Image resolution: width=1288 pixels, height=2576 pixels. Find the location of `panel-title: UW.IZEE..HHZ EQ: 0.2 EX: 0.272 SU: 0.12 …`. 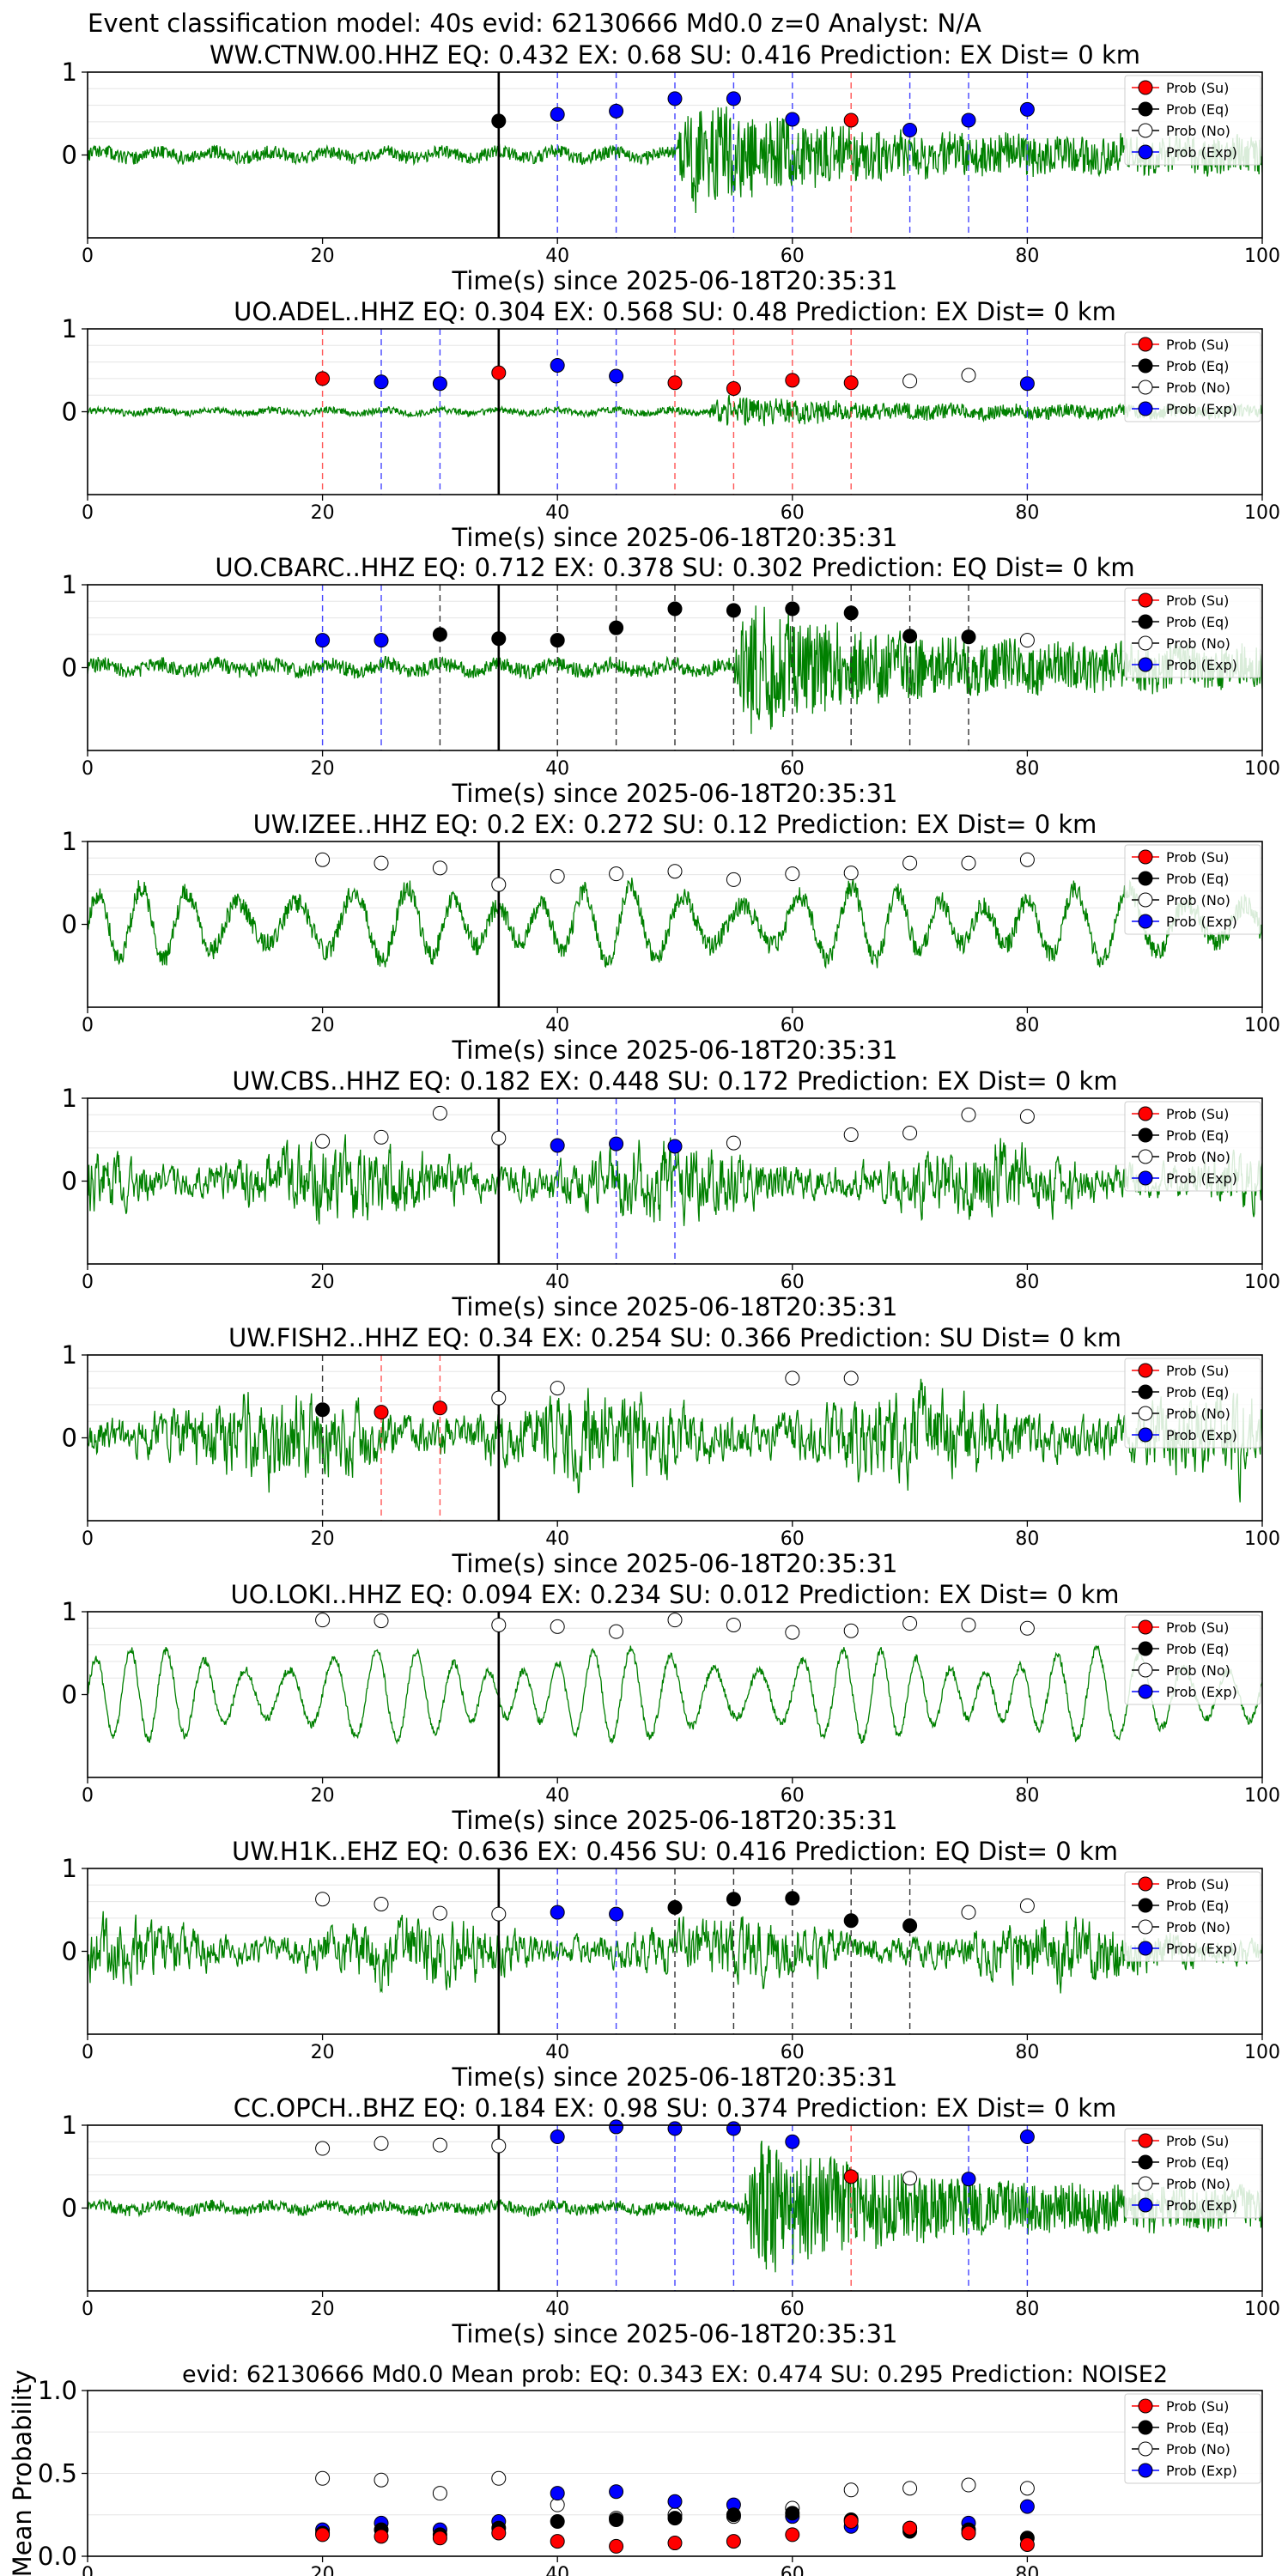

panel-title: UW.IZEE..HHZ EQ: 0.2 EX: 0.272 SU: 0.12 … is located at coordinates (675, 824).